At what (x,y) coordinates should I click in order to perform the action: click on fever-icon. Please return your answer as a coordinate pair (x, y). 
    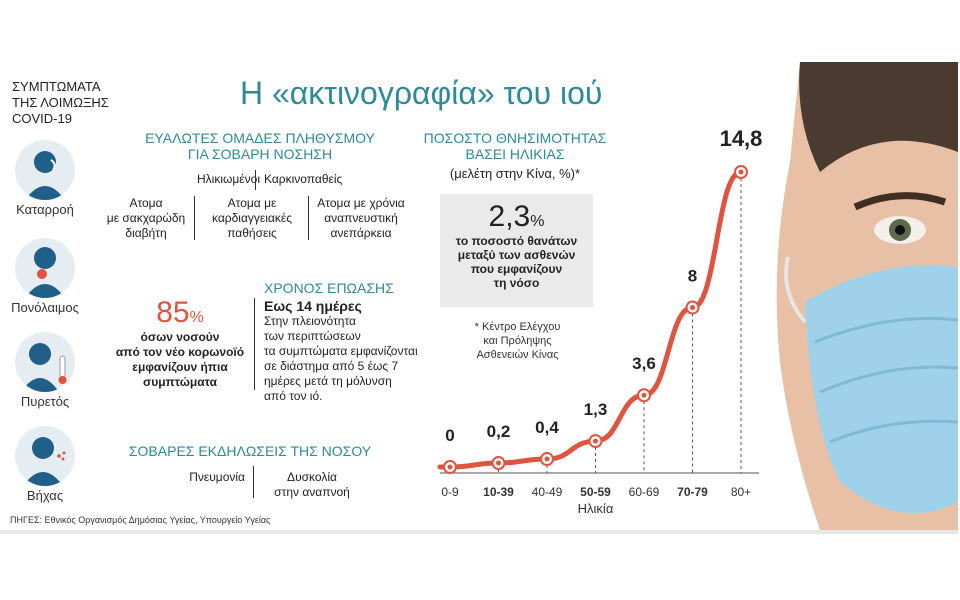
    Looking at the image, I should click on (45, 362).